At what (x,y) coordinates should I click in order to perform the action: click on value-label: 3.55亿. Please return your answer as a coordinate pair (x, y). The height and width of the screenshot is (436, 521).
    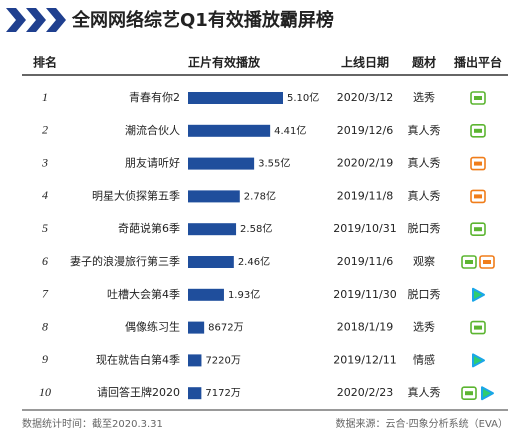
    Looking at the image, I should click on (274, 163).